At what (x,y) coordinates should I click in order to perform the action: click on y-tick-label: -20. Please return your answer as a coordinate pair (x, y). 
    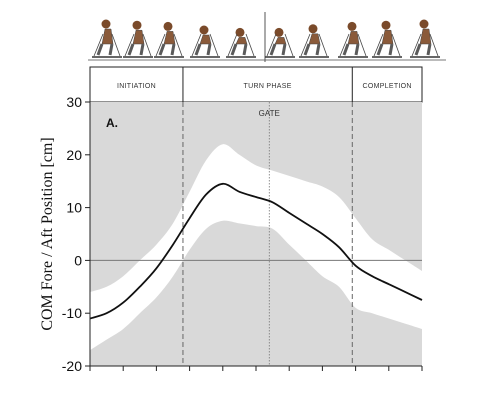
    Looking at the image, I should click on (72, 366).